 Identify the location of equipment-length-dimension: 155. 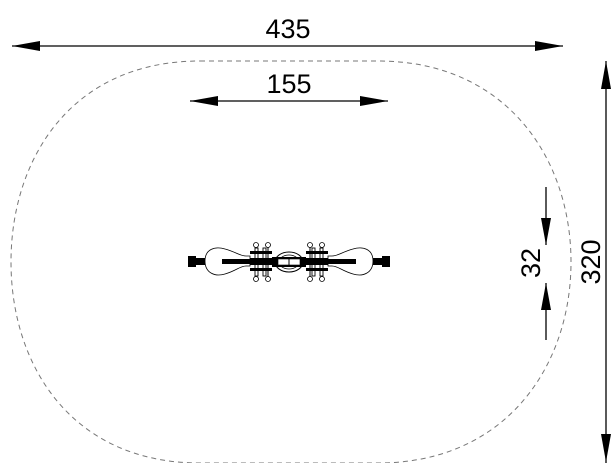
(289, 87).